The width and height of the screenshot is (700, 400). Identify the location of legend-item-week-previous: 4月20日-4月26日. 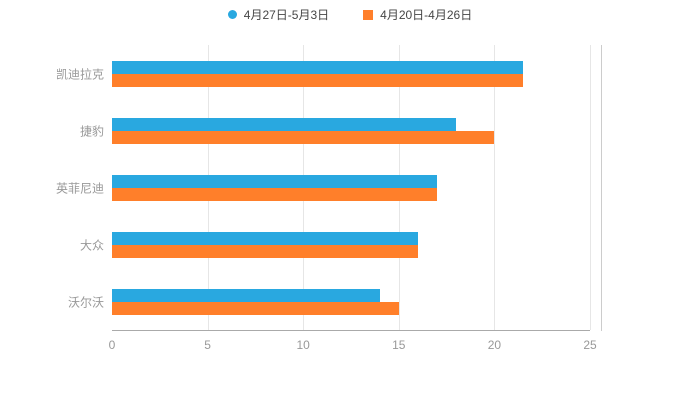
(417, 14).